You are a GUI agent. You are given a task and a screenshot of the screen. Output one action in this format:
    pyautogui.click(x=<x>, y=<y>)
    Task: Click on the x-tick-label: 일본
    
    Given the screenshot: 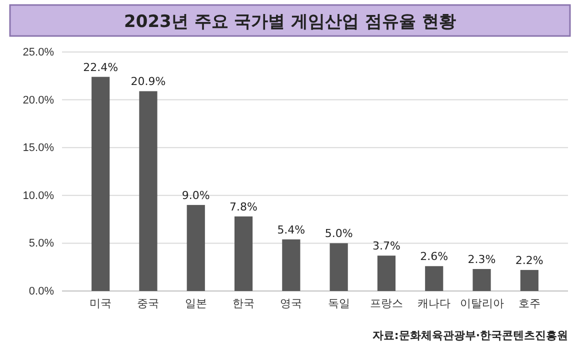 What is the action you would take?
    pyautogui.click(x=195, y=304)
    